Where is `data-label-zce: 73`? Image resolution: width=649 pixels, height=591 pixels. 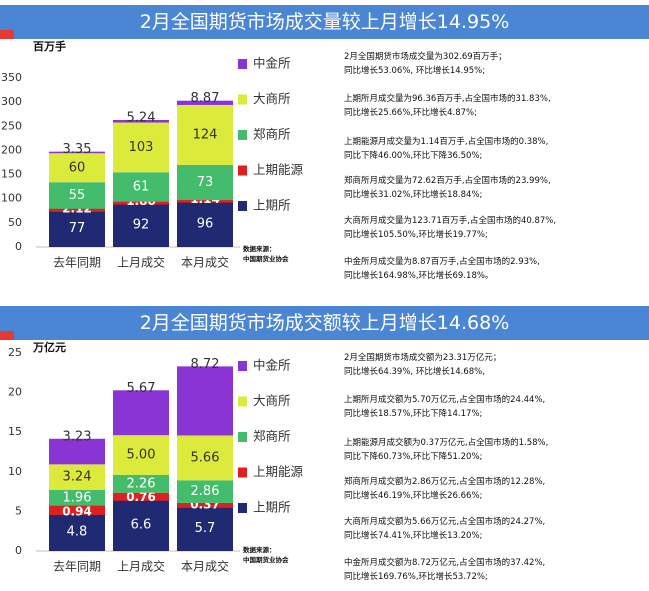
data-label-zce: 73 is located at coordinates (205, 182).